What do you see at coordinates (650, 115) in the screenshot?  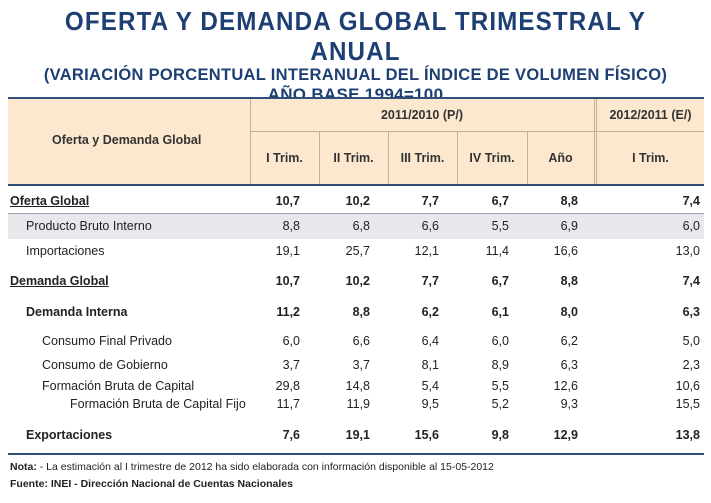 I see `group-header-2012: 2012/2011 (E/)` at bounding box center [650, 115].